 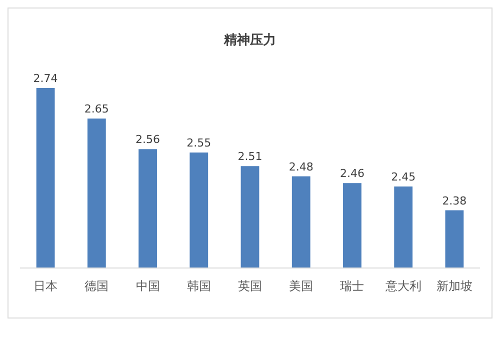 What do you see at coordinates (46, 286) in the screenshot?
I see `x-tick-label: 日本` at bounding box center [46, 286].